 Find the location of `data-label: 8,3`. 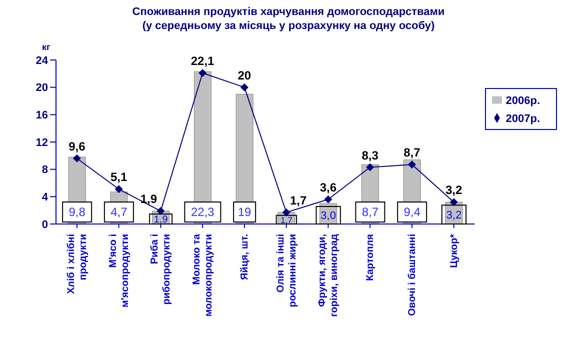

data-label: 8,3 is located at coordinates (370, 155).